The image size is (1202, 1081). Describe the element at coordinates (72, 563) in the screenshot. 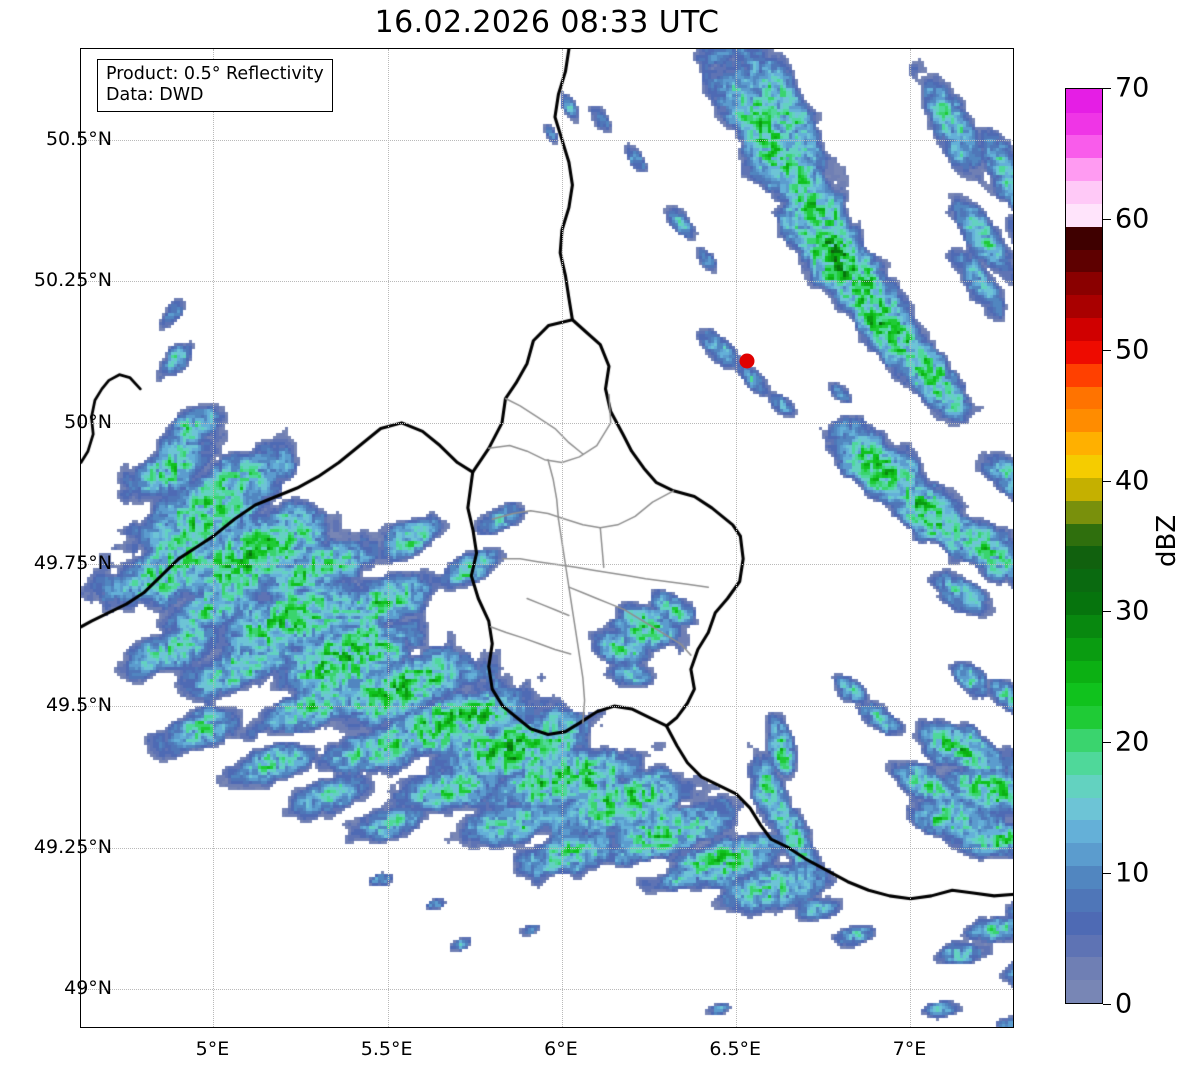

I see `y-tick-label: 49.75°N` at that location.